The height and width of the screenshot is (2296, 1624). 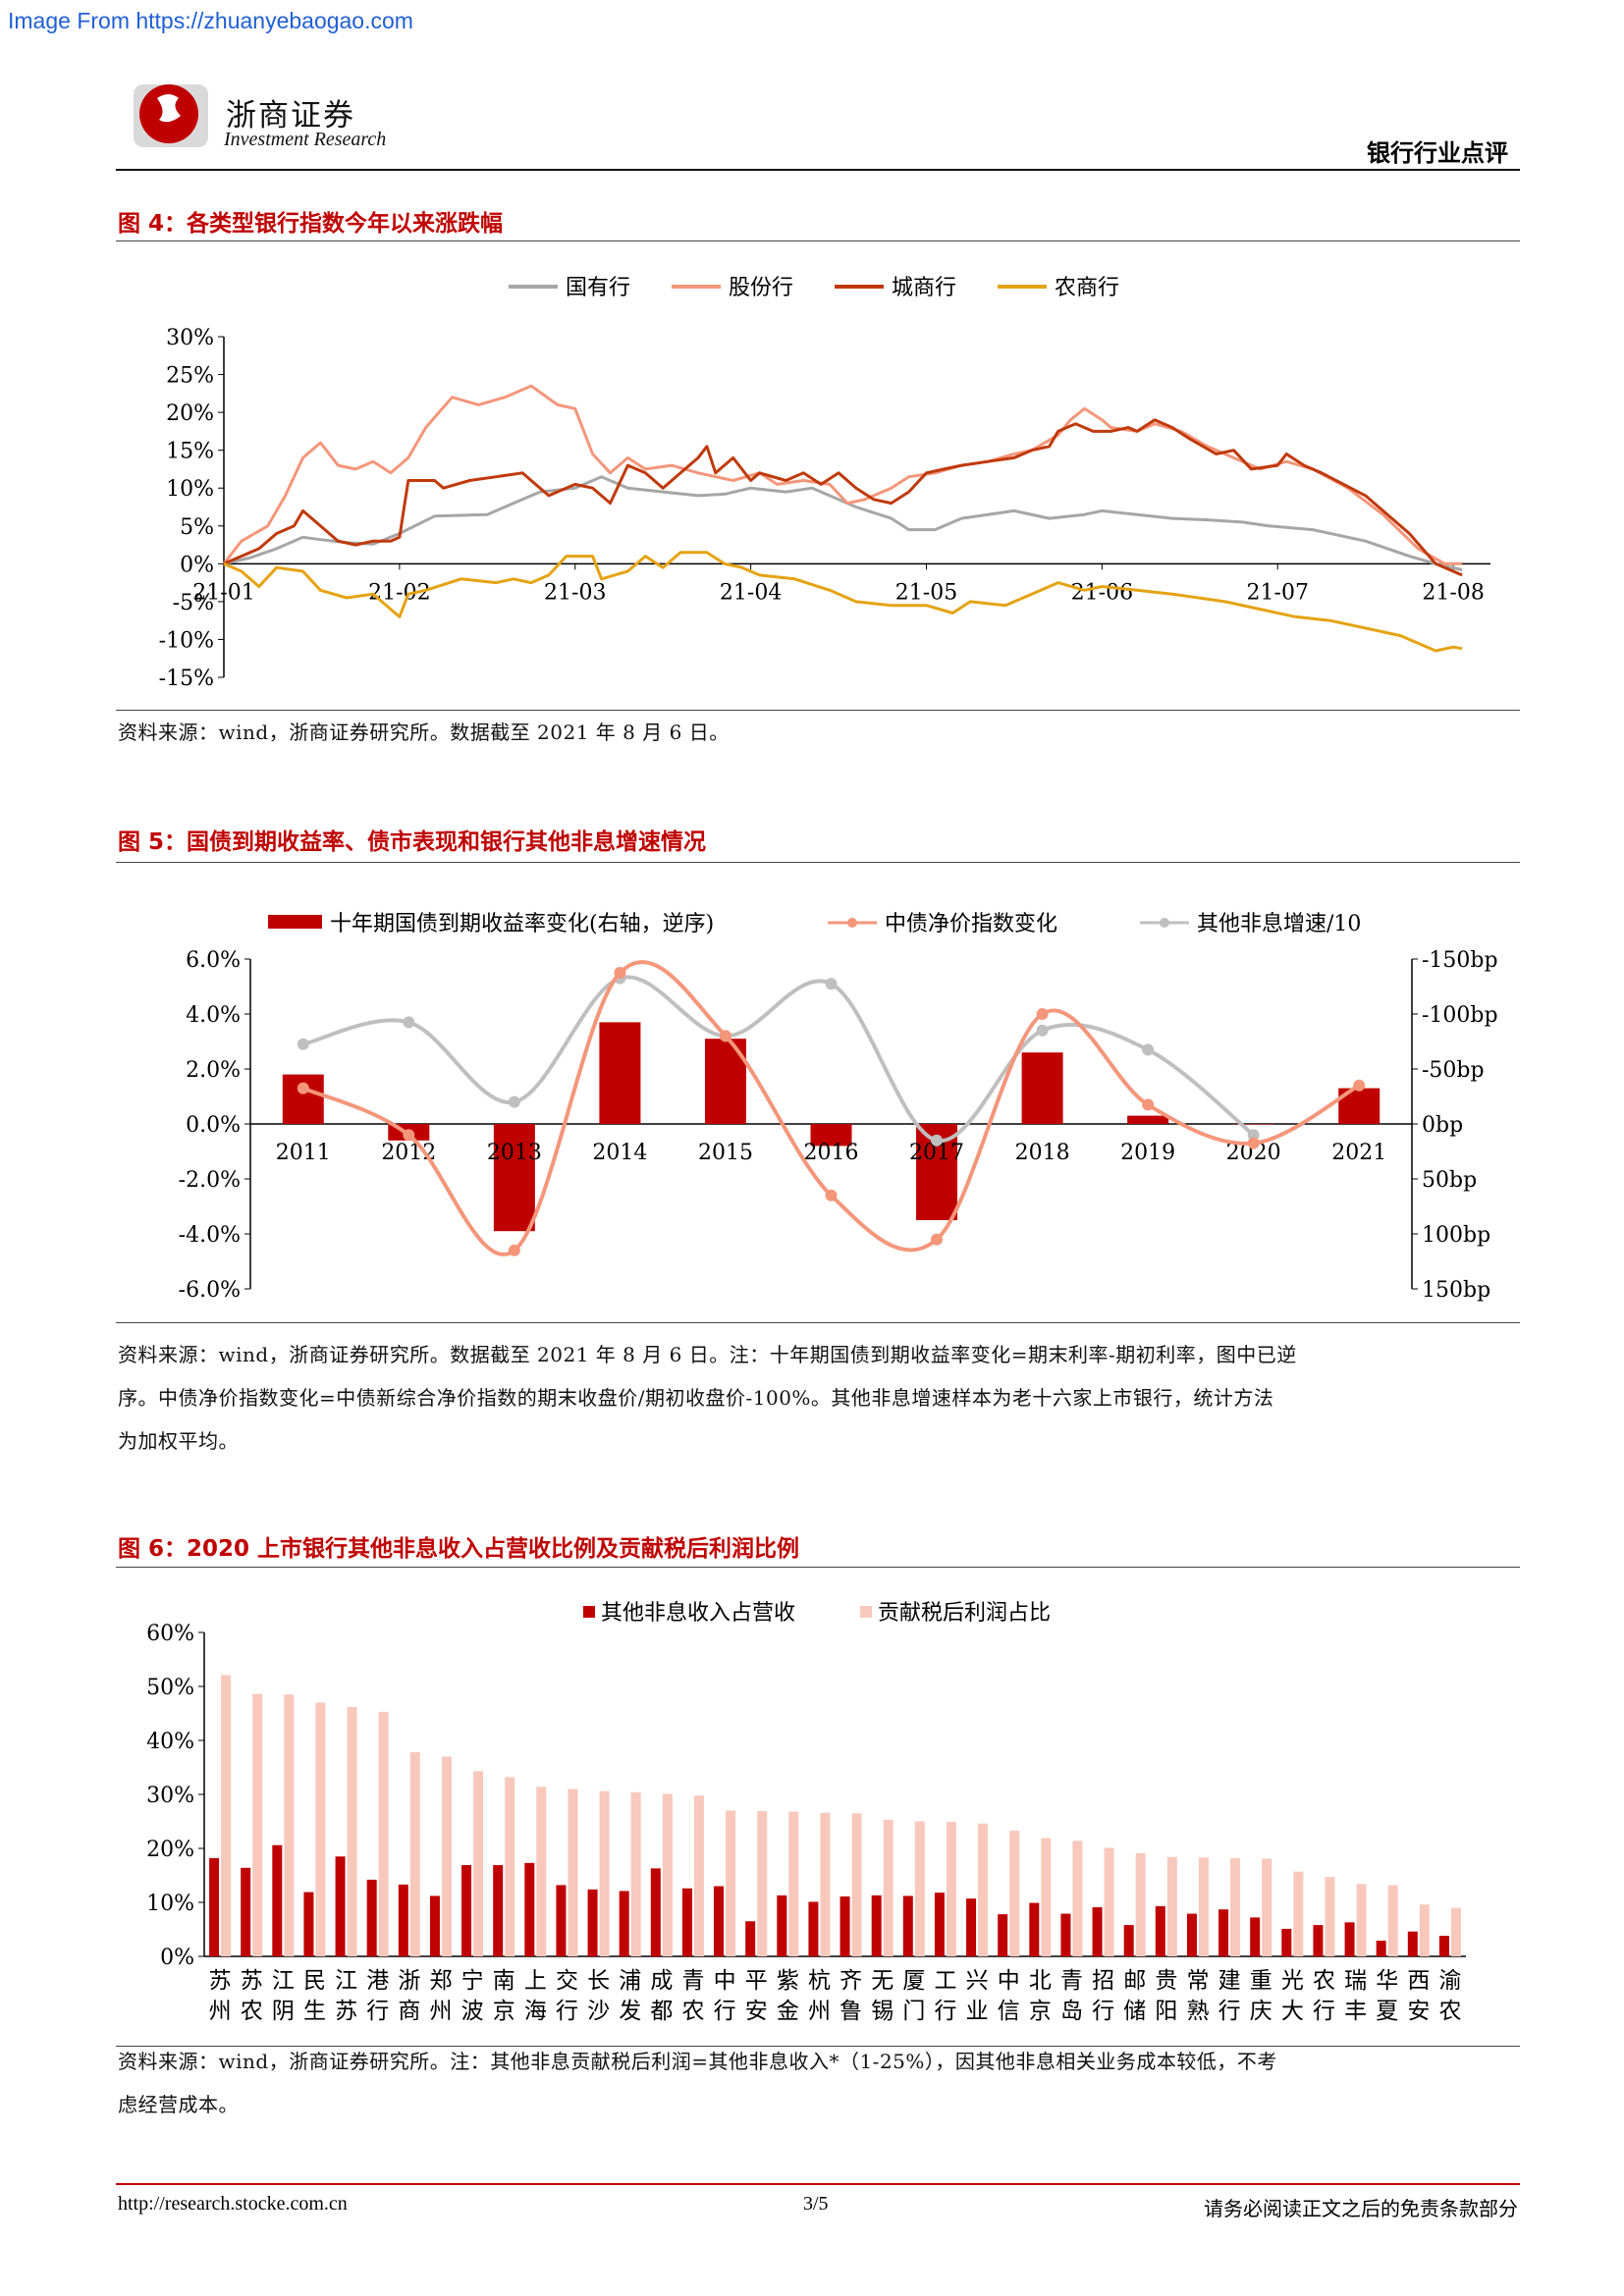 What do you see at coordinates (1449, 1180) in the screenshot?
I see `right-tick-label: 50bp` at bounding box center [1449, 1180].